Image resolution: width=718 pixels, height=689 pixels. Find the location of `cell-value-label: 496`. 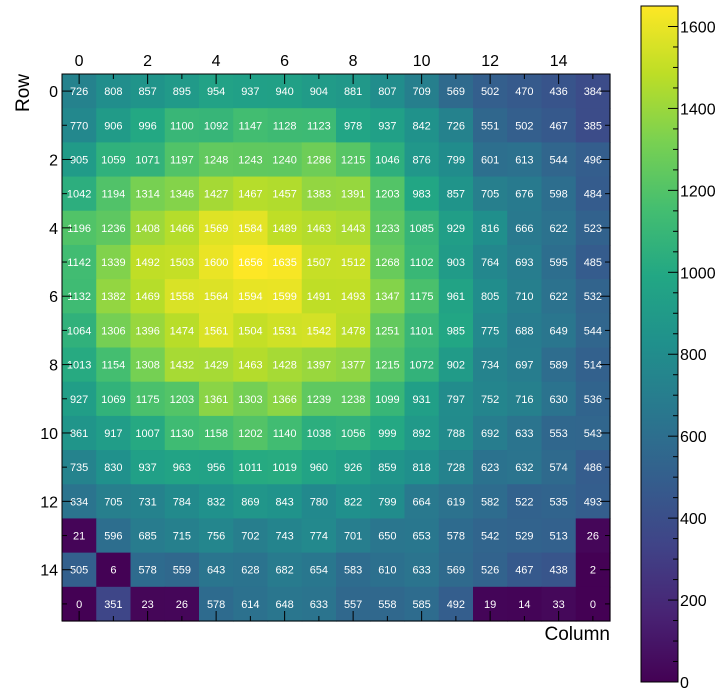

cell-value-label: 496 is located at coordinates (593, 160).